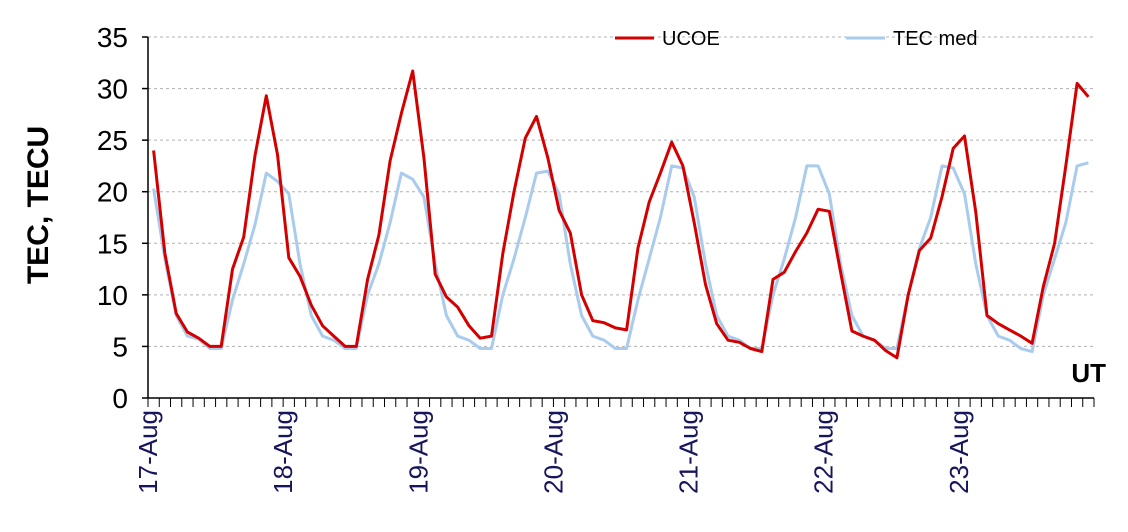  I want to click on y-tick-label: 10, so click(112, 295).